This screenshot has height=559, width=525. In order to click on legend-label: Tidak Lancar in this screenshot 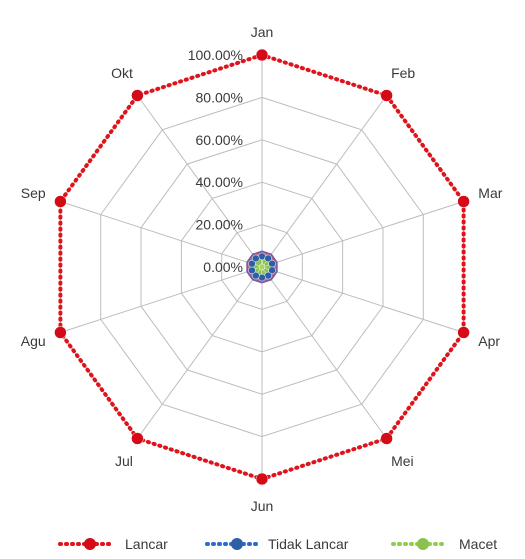, I will do `click(308, 544)`.